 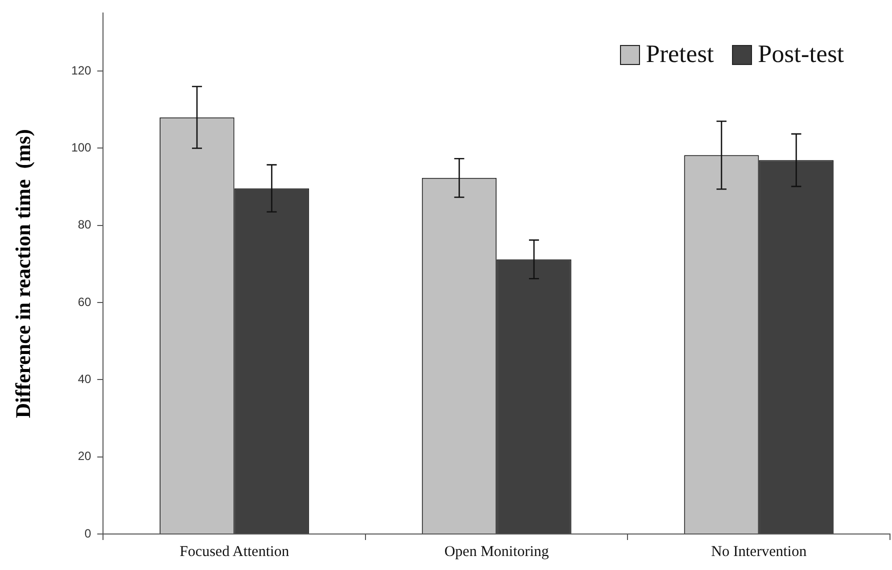 What do you see at coordinates (23, 273) in the screenshot?
I see `y-axis-title: Difference in reaction time (ms)` at bounding box center [23, 273].